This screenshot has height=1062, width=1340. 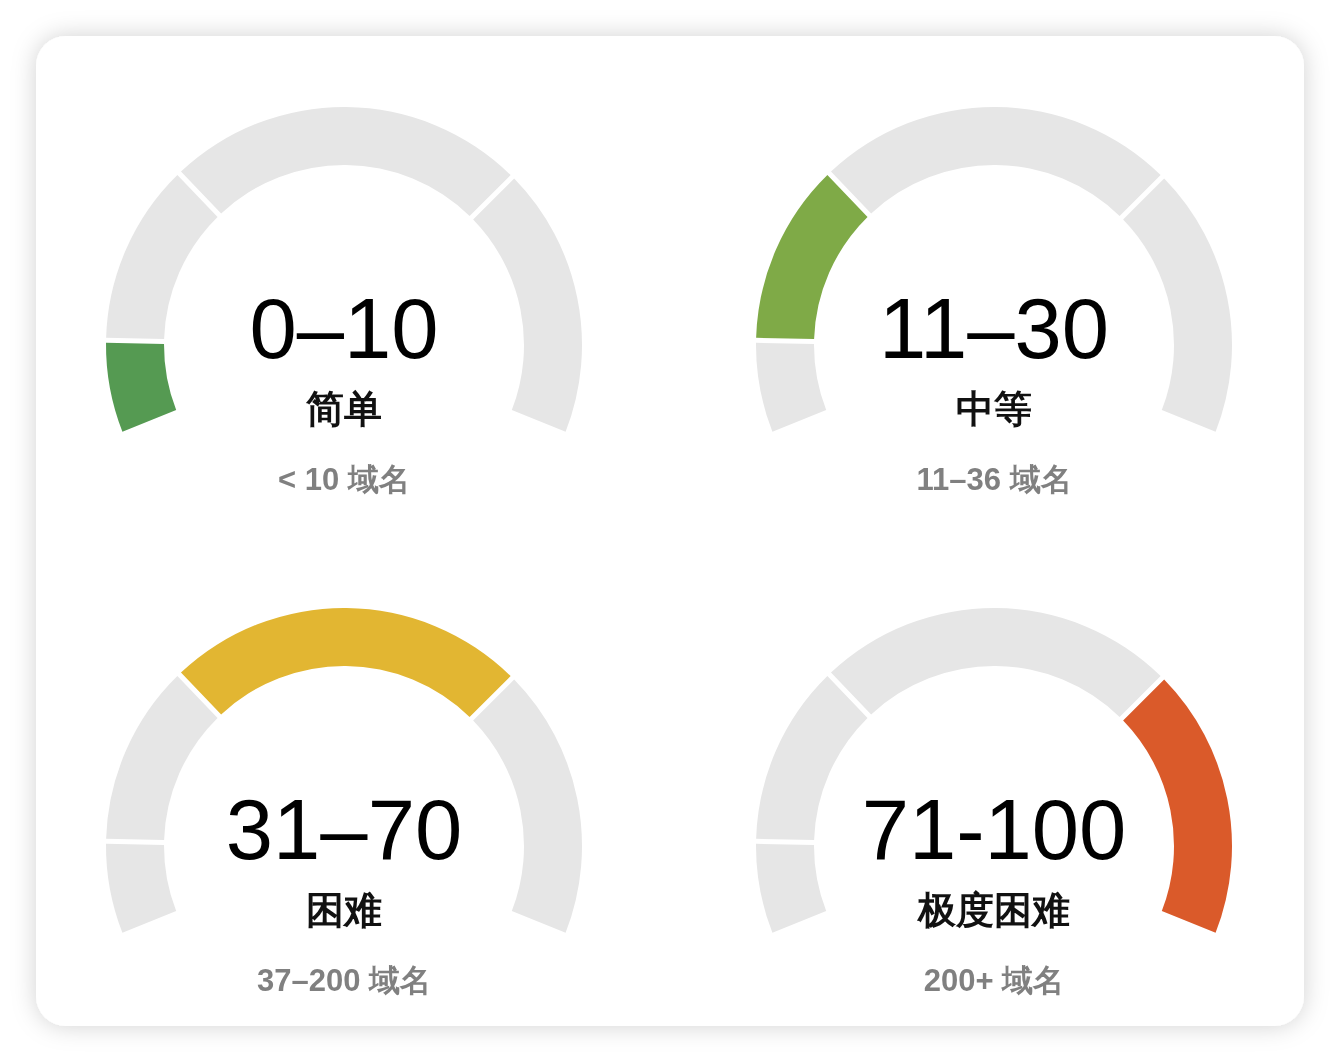 I want to click on text: 71-100, so click(x=994, y=829).